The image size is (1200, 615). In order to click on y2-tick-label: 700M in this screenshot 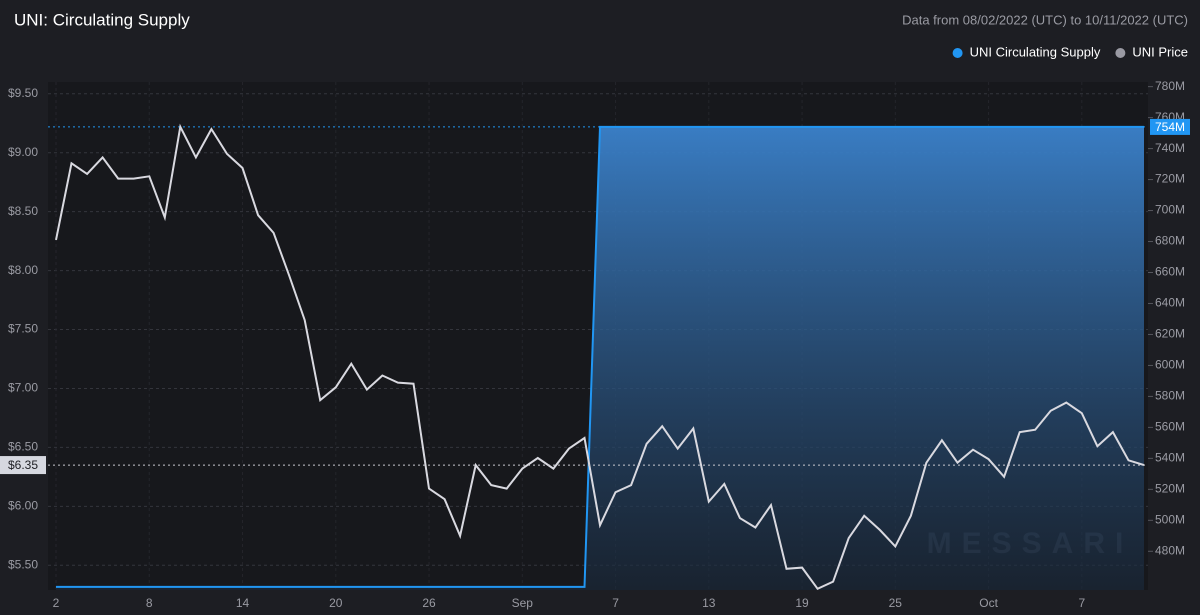, I will do `click(1170, 210)`.